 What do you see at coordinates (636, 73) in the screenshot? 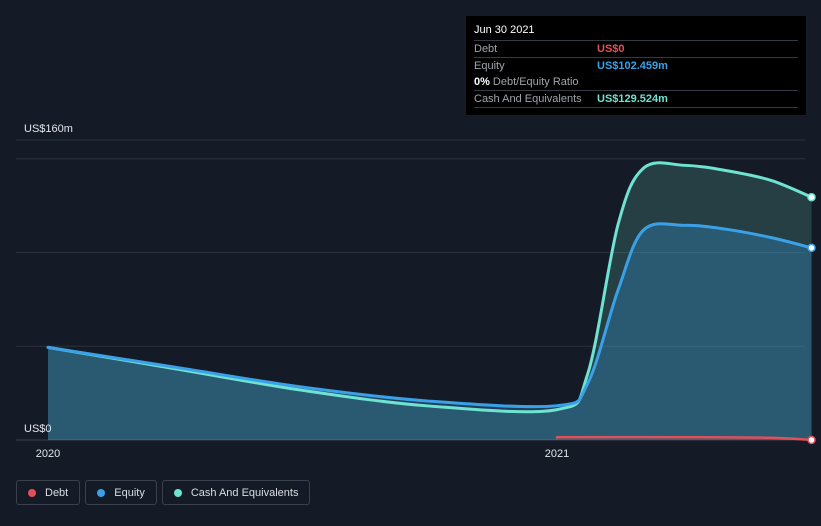
I see `tooltip-row-equity: Equity US$102.459m 0% Debt/Equity Ratio` at bounding box center [636, 73].